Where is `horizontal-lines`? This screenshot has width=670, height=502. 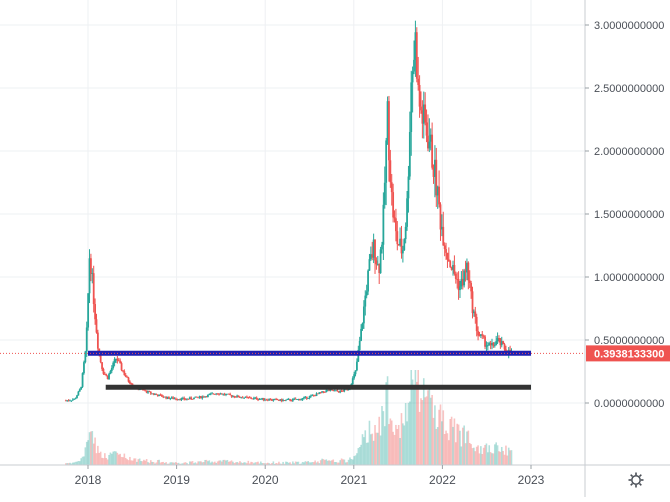
horizontal-lines is located at coordinates (309, 370).